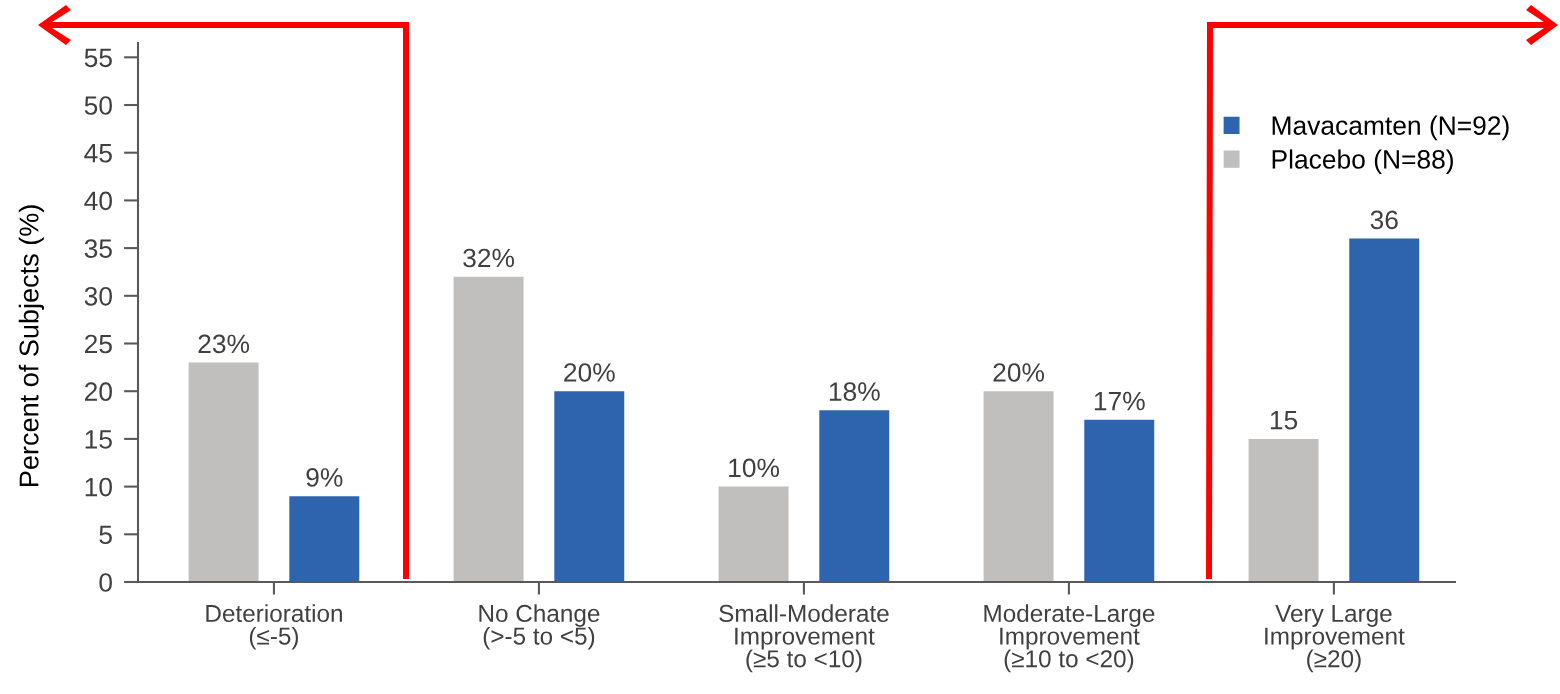  What do you see at coordinates (1335, 639) in the screenshot?
I see `x-tick-label: Very Large Improvement (≥20)` at bounding box center [1335, 639].